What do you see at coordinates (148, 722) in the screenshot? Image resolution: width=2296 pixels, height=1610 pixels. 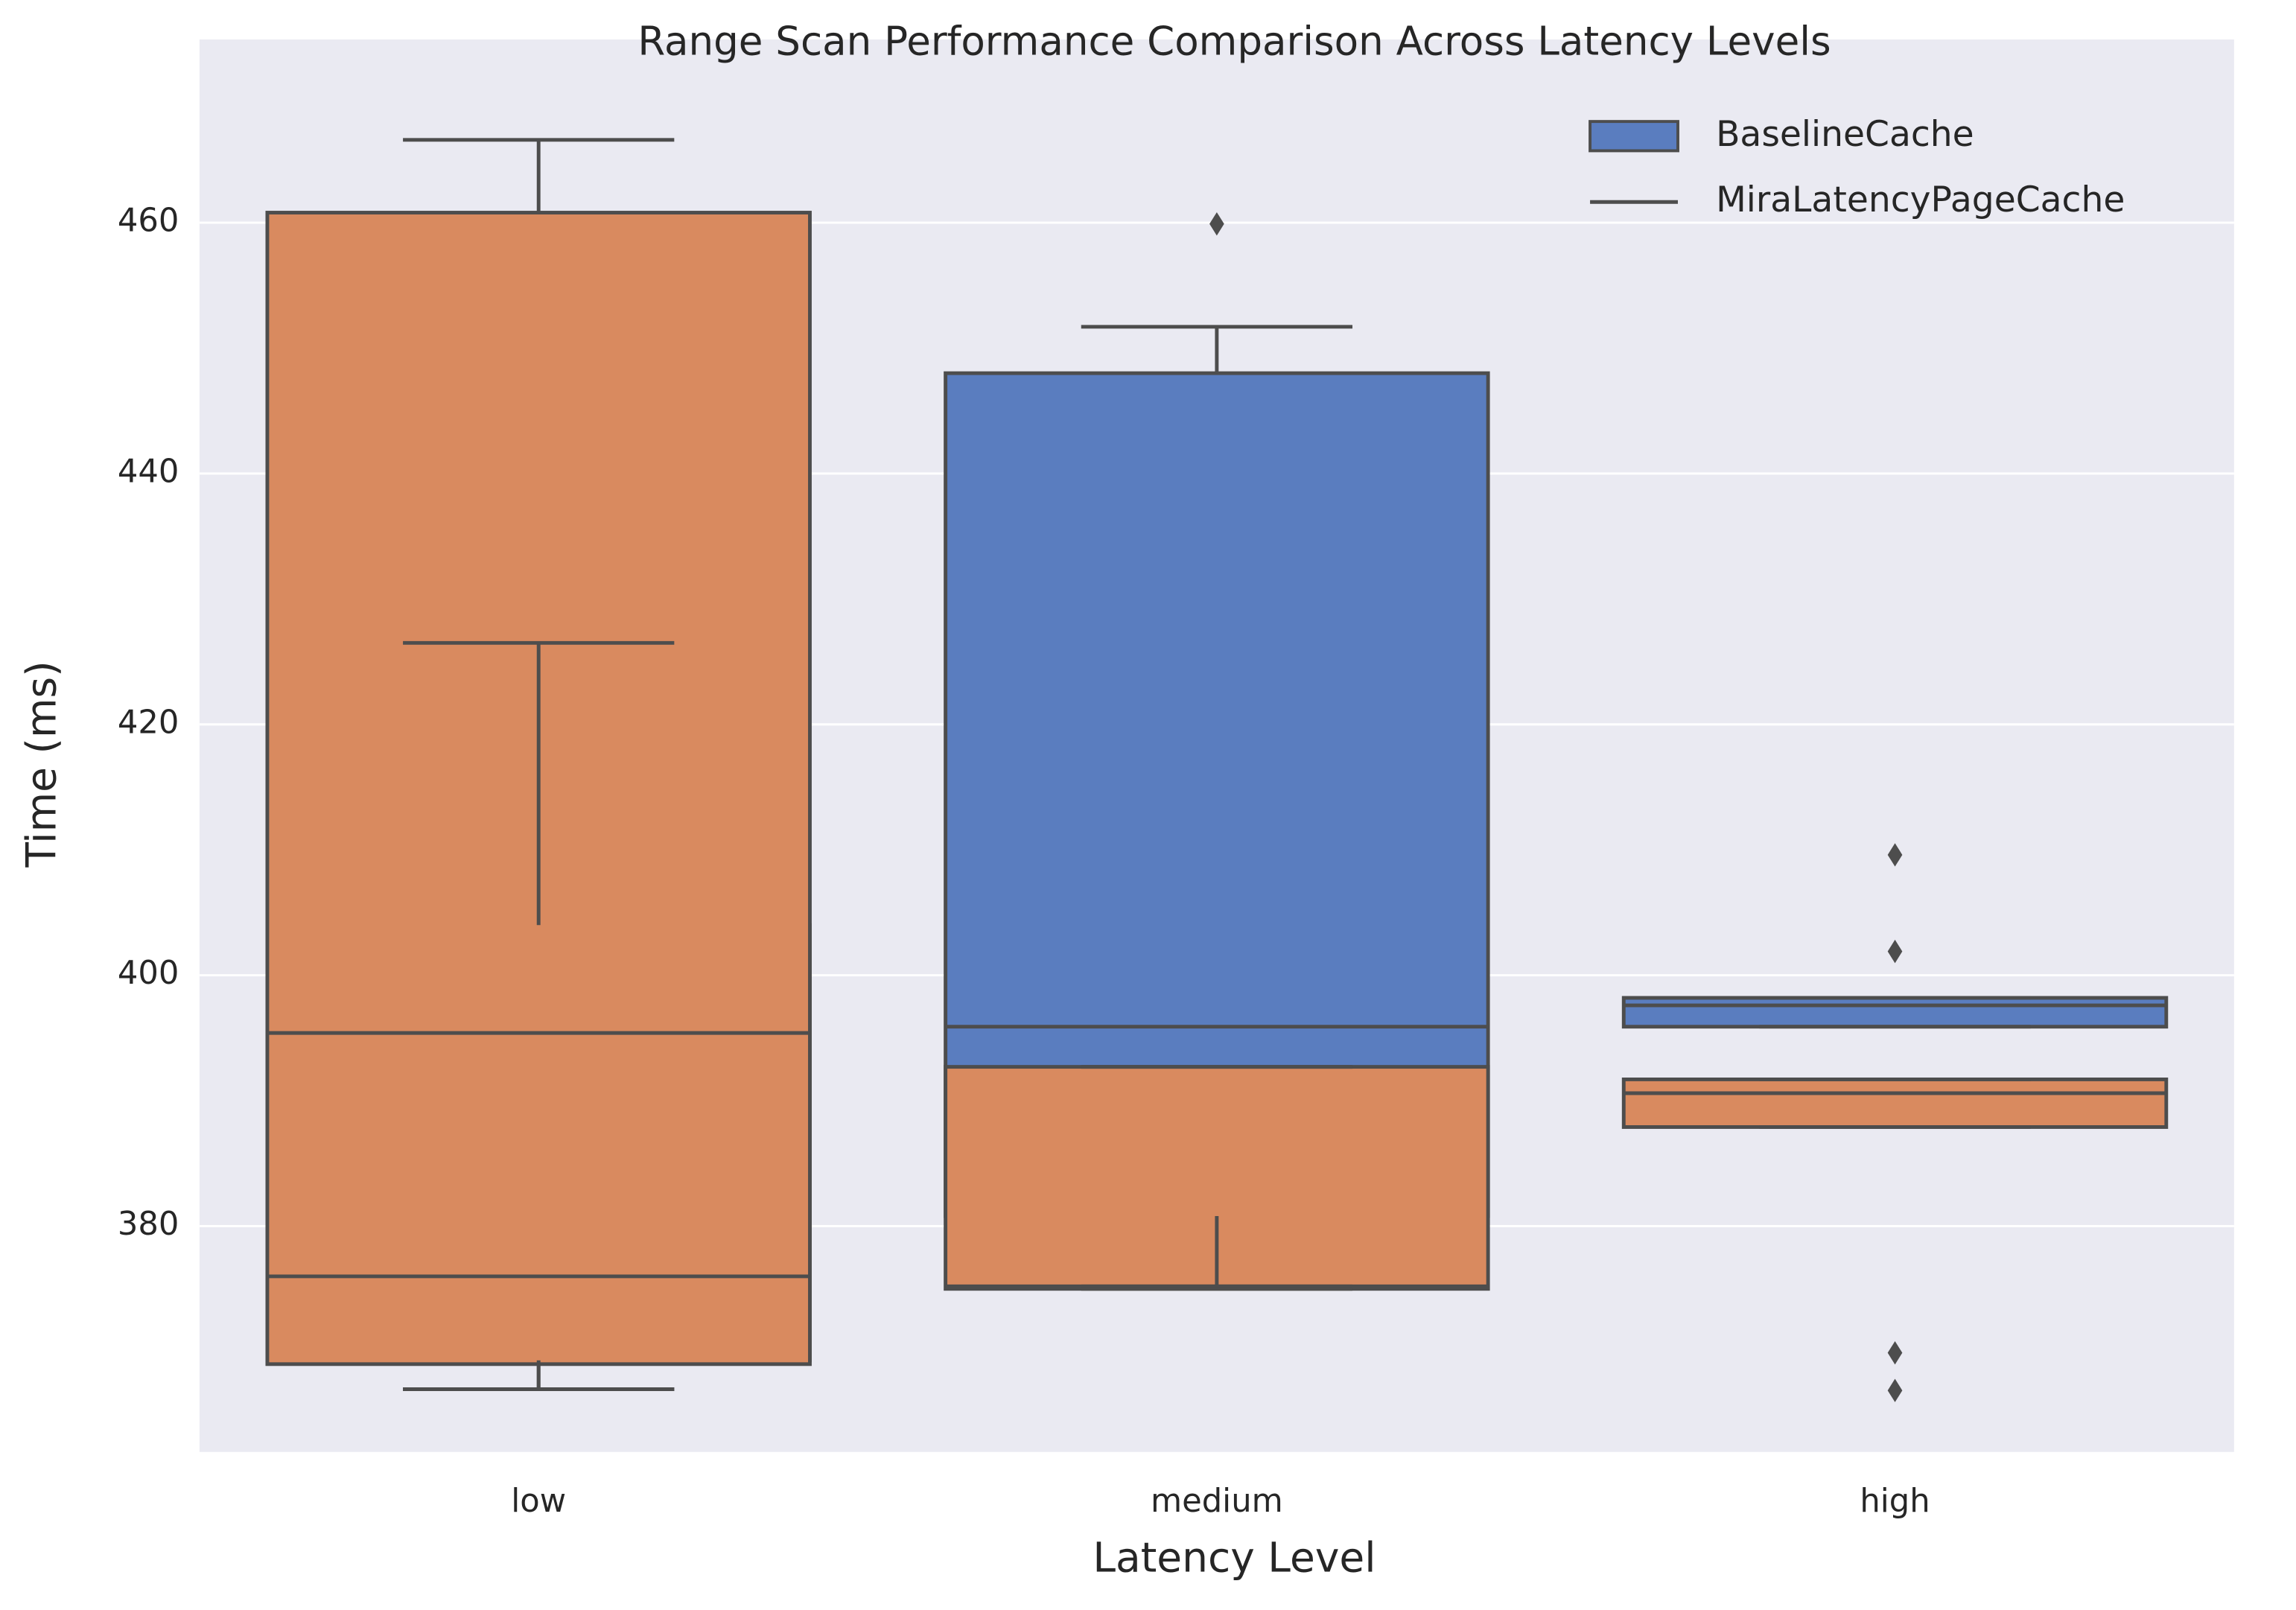 I see `y-tick-label: 420` at bounding box center [148, 722].